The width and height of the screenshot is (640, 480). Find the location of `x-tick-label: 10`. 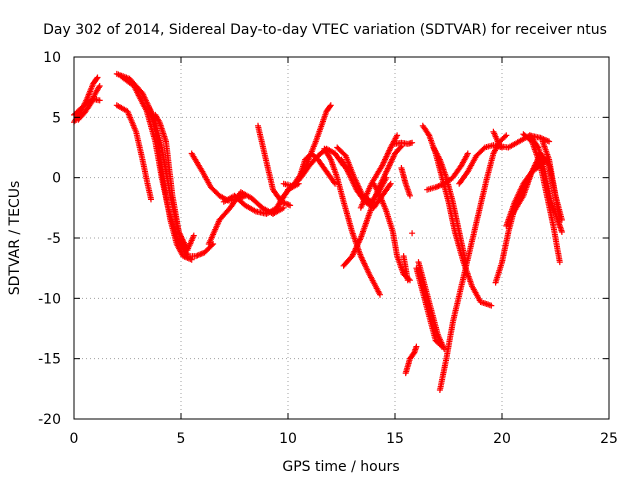

x-tick-label: 10 is located at coordinates (288, 439).